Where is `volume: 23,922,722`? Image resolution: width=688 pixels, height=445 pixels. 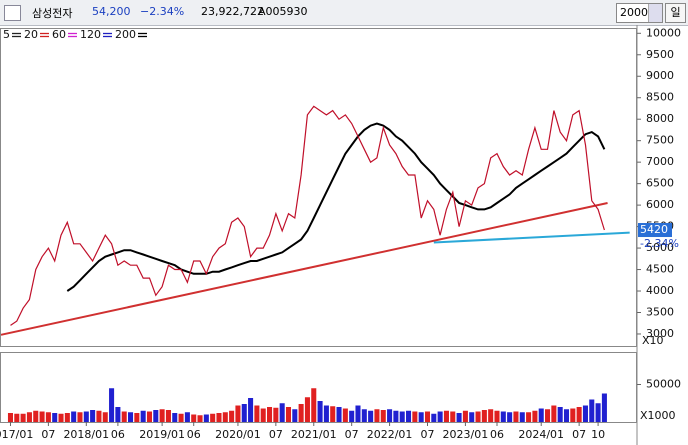 volume: 23,922,722 is located at coordinates (232, 11).